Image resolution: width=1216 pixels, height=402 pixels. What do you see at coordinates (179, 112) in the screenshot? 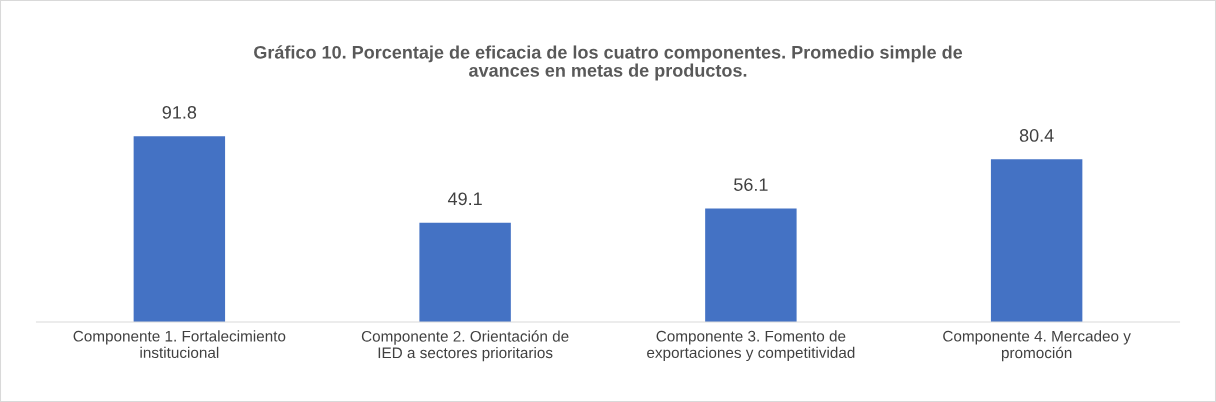
I see `data-label: 91.8` at bounding box center [179, 112].